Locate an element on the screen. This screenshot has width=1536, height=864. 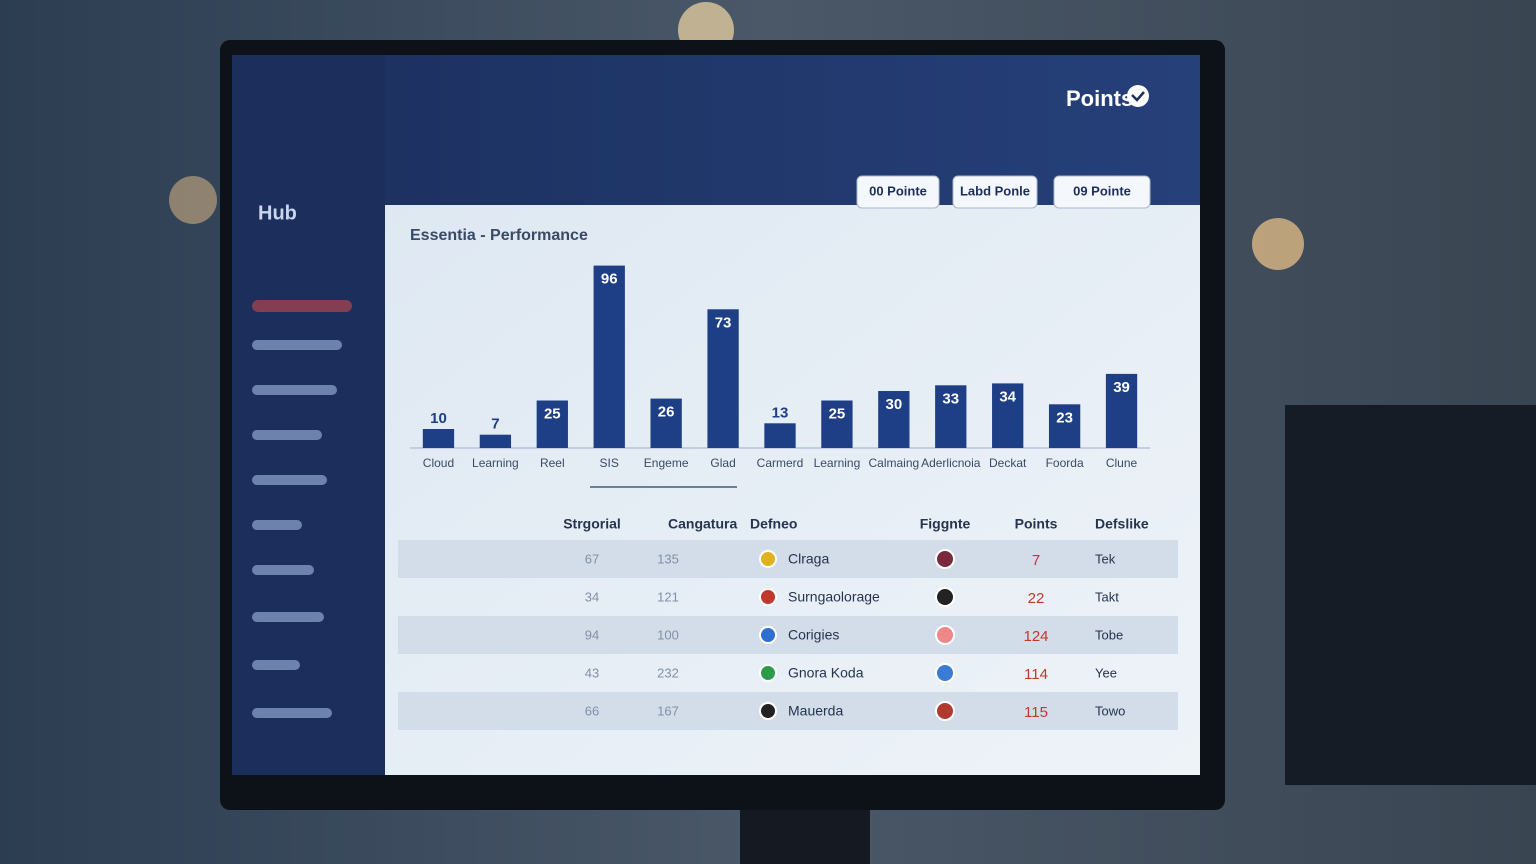
x-tick-label: Deckat is located at coordinates (1008, 463).